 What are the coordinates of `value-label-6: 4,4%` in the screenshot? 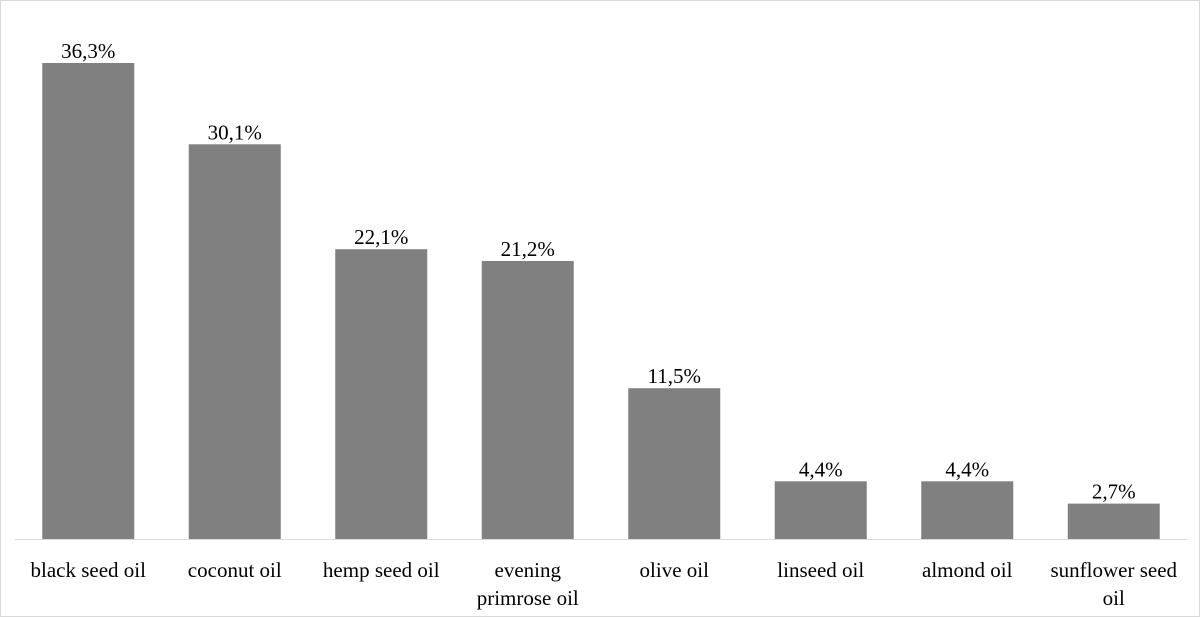 It's located at (967, 469).